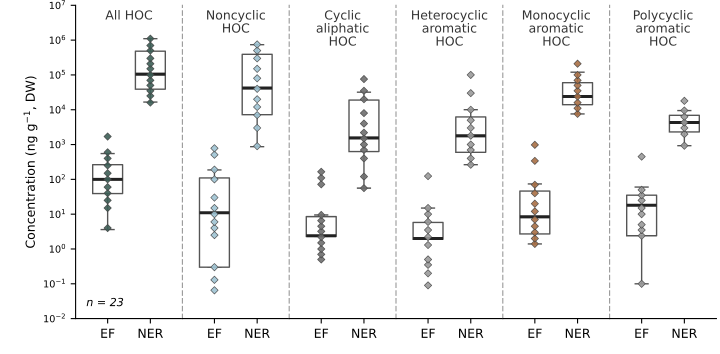 Image resolution: width=720 pixels, height=354 pixels. I want to click on y-tick-label: 10$^{7}$, so click(57, 5).